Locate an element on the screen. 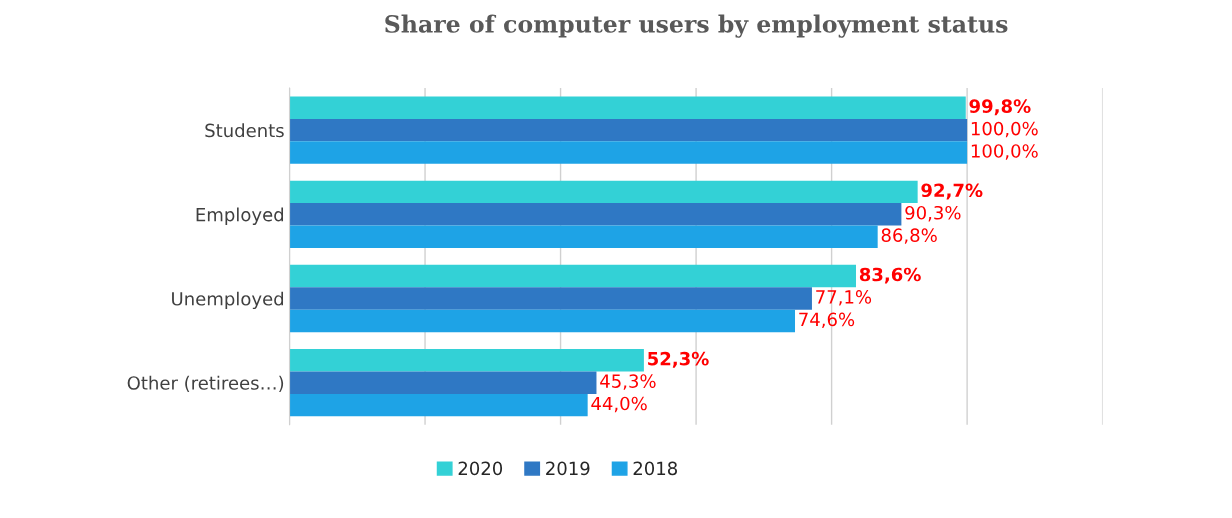 The height and width of the screenshot is (518, 1232). data-label: 74,6% is located at coordinates (827, 320).